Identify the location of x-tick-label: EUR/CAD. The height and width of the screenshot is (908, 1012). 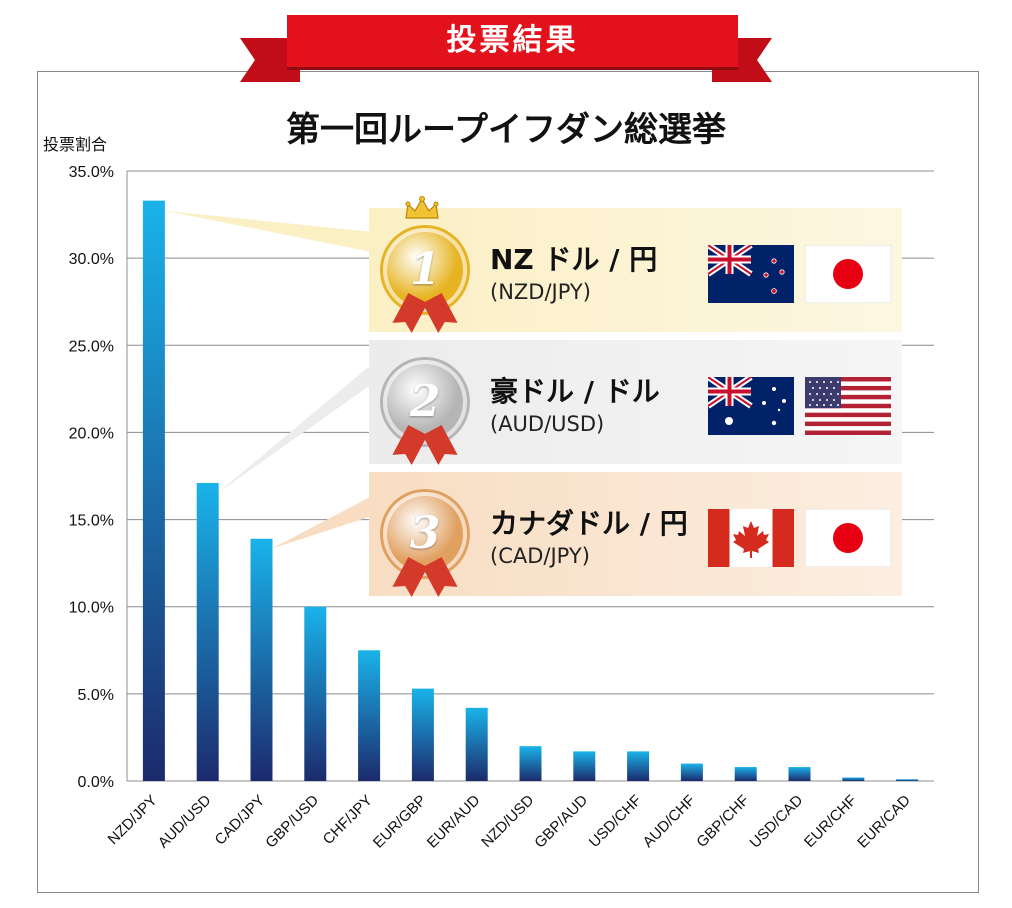
(884, 822).